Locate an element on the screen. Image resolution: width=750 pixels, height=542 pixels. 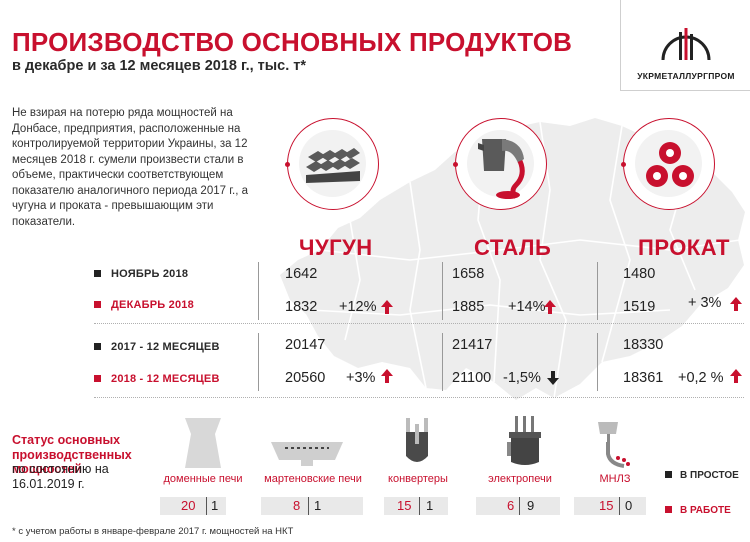
steel-nov-value: 1658 is located at coordinates (468, 274).